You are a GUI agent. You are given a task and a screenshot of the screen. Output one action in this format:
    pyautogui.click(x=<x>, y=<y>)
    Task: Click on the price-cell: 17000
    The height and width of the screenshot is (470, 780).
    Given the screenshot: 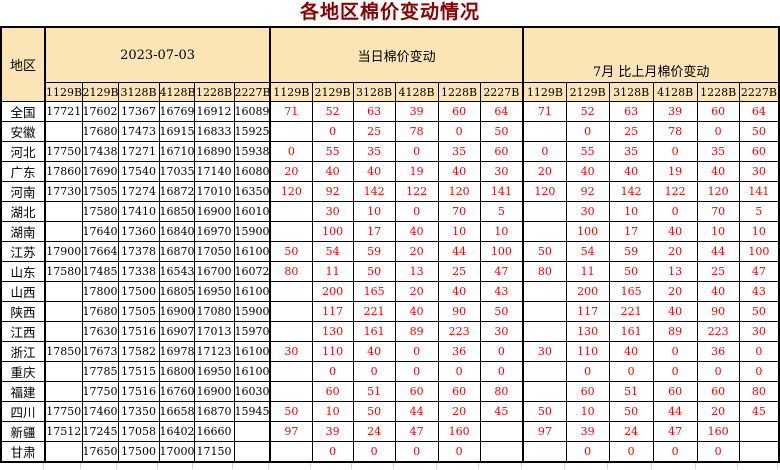 What is the action you would take?
    pyautogui.click(x=176, y=452)
    